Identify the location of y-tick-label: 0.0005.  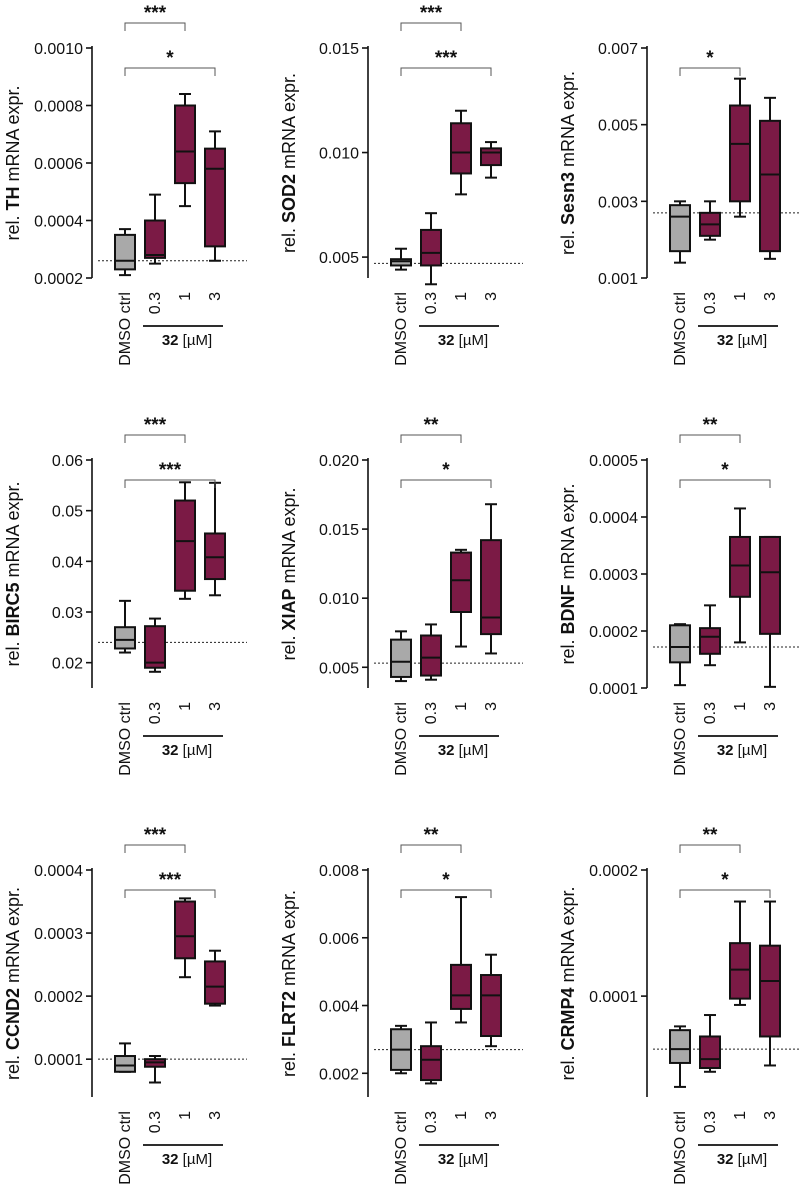
(613, 461).